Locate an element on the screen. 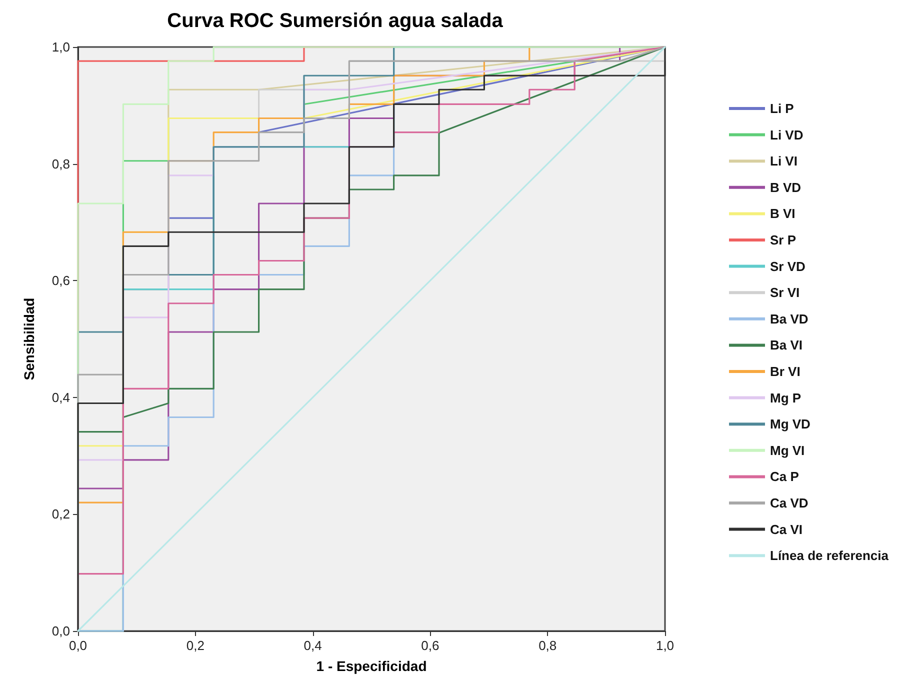 Image resolution: width=920 pixels, height=691 pixels. x-tick-label: 0,0 is located at coordinates (78, 645).